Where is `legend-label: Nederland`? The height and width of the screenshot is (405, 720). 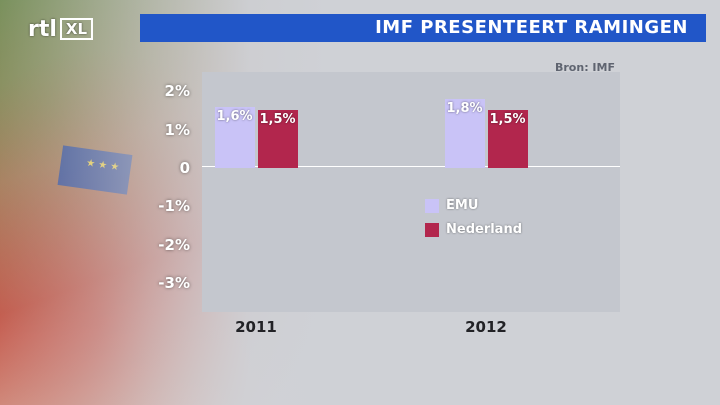
legend-label: Nederland is located at coordinates (484, 229).